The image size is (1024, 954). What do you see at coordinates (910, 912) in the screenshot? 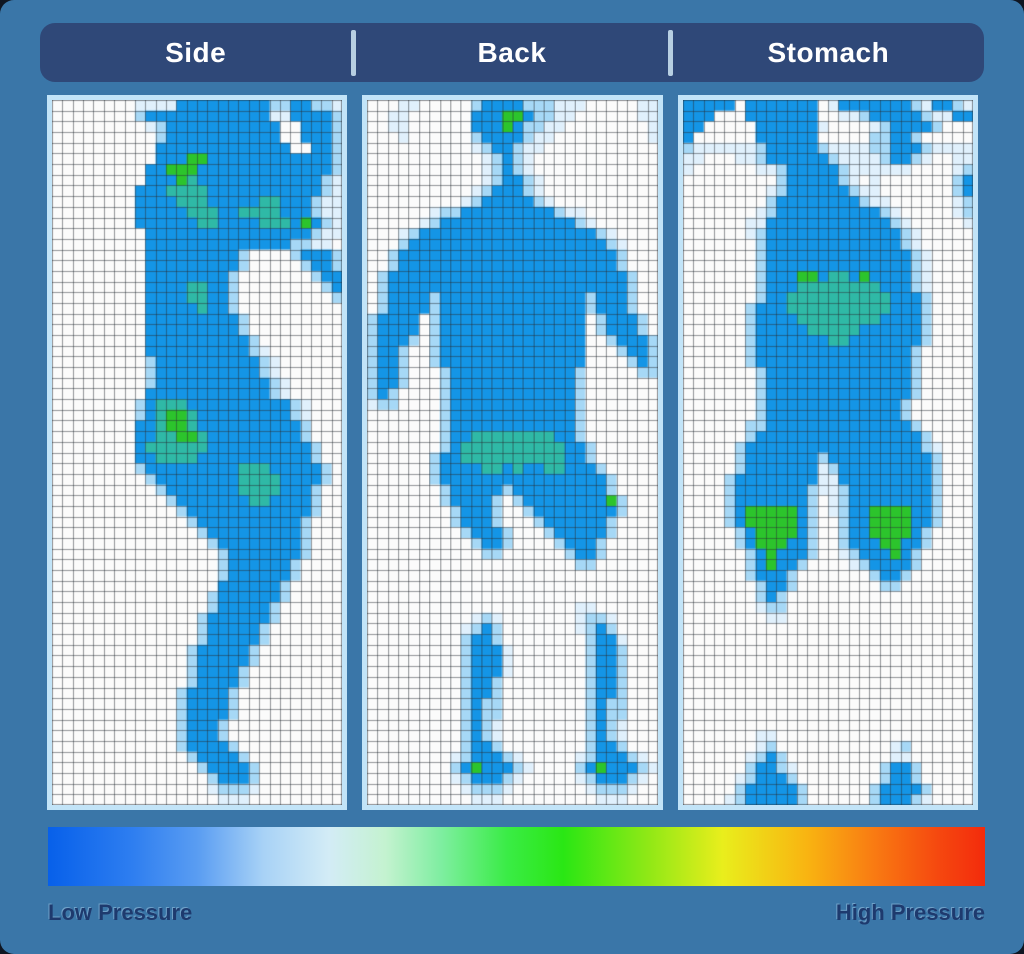
I see `high-pressure-label: High Pressure` at bounding box center [910, 912].